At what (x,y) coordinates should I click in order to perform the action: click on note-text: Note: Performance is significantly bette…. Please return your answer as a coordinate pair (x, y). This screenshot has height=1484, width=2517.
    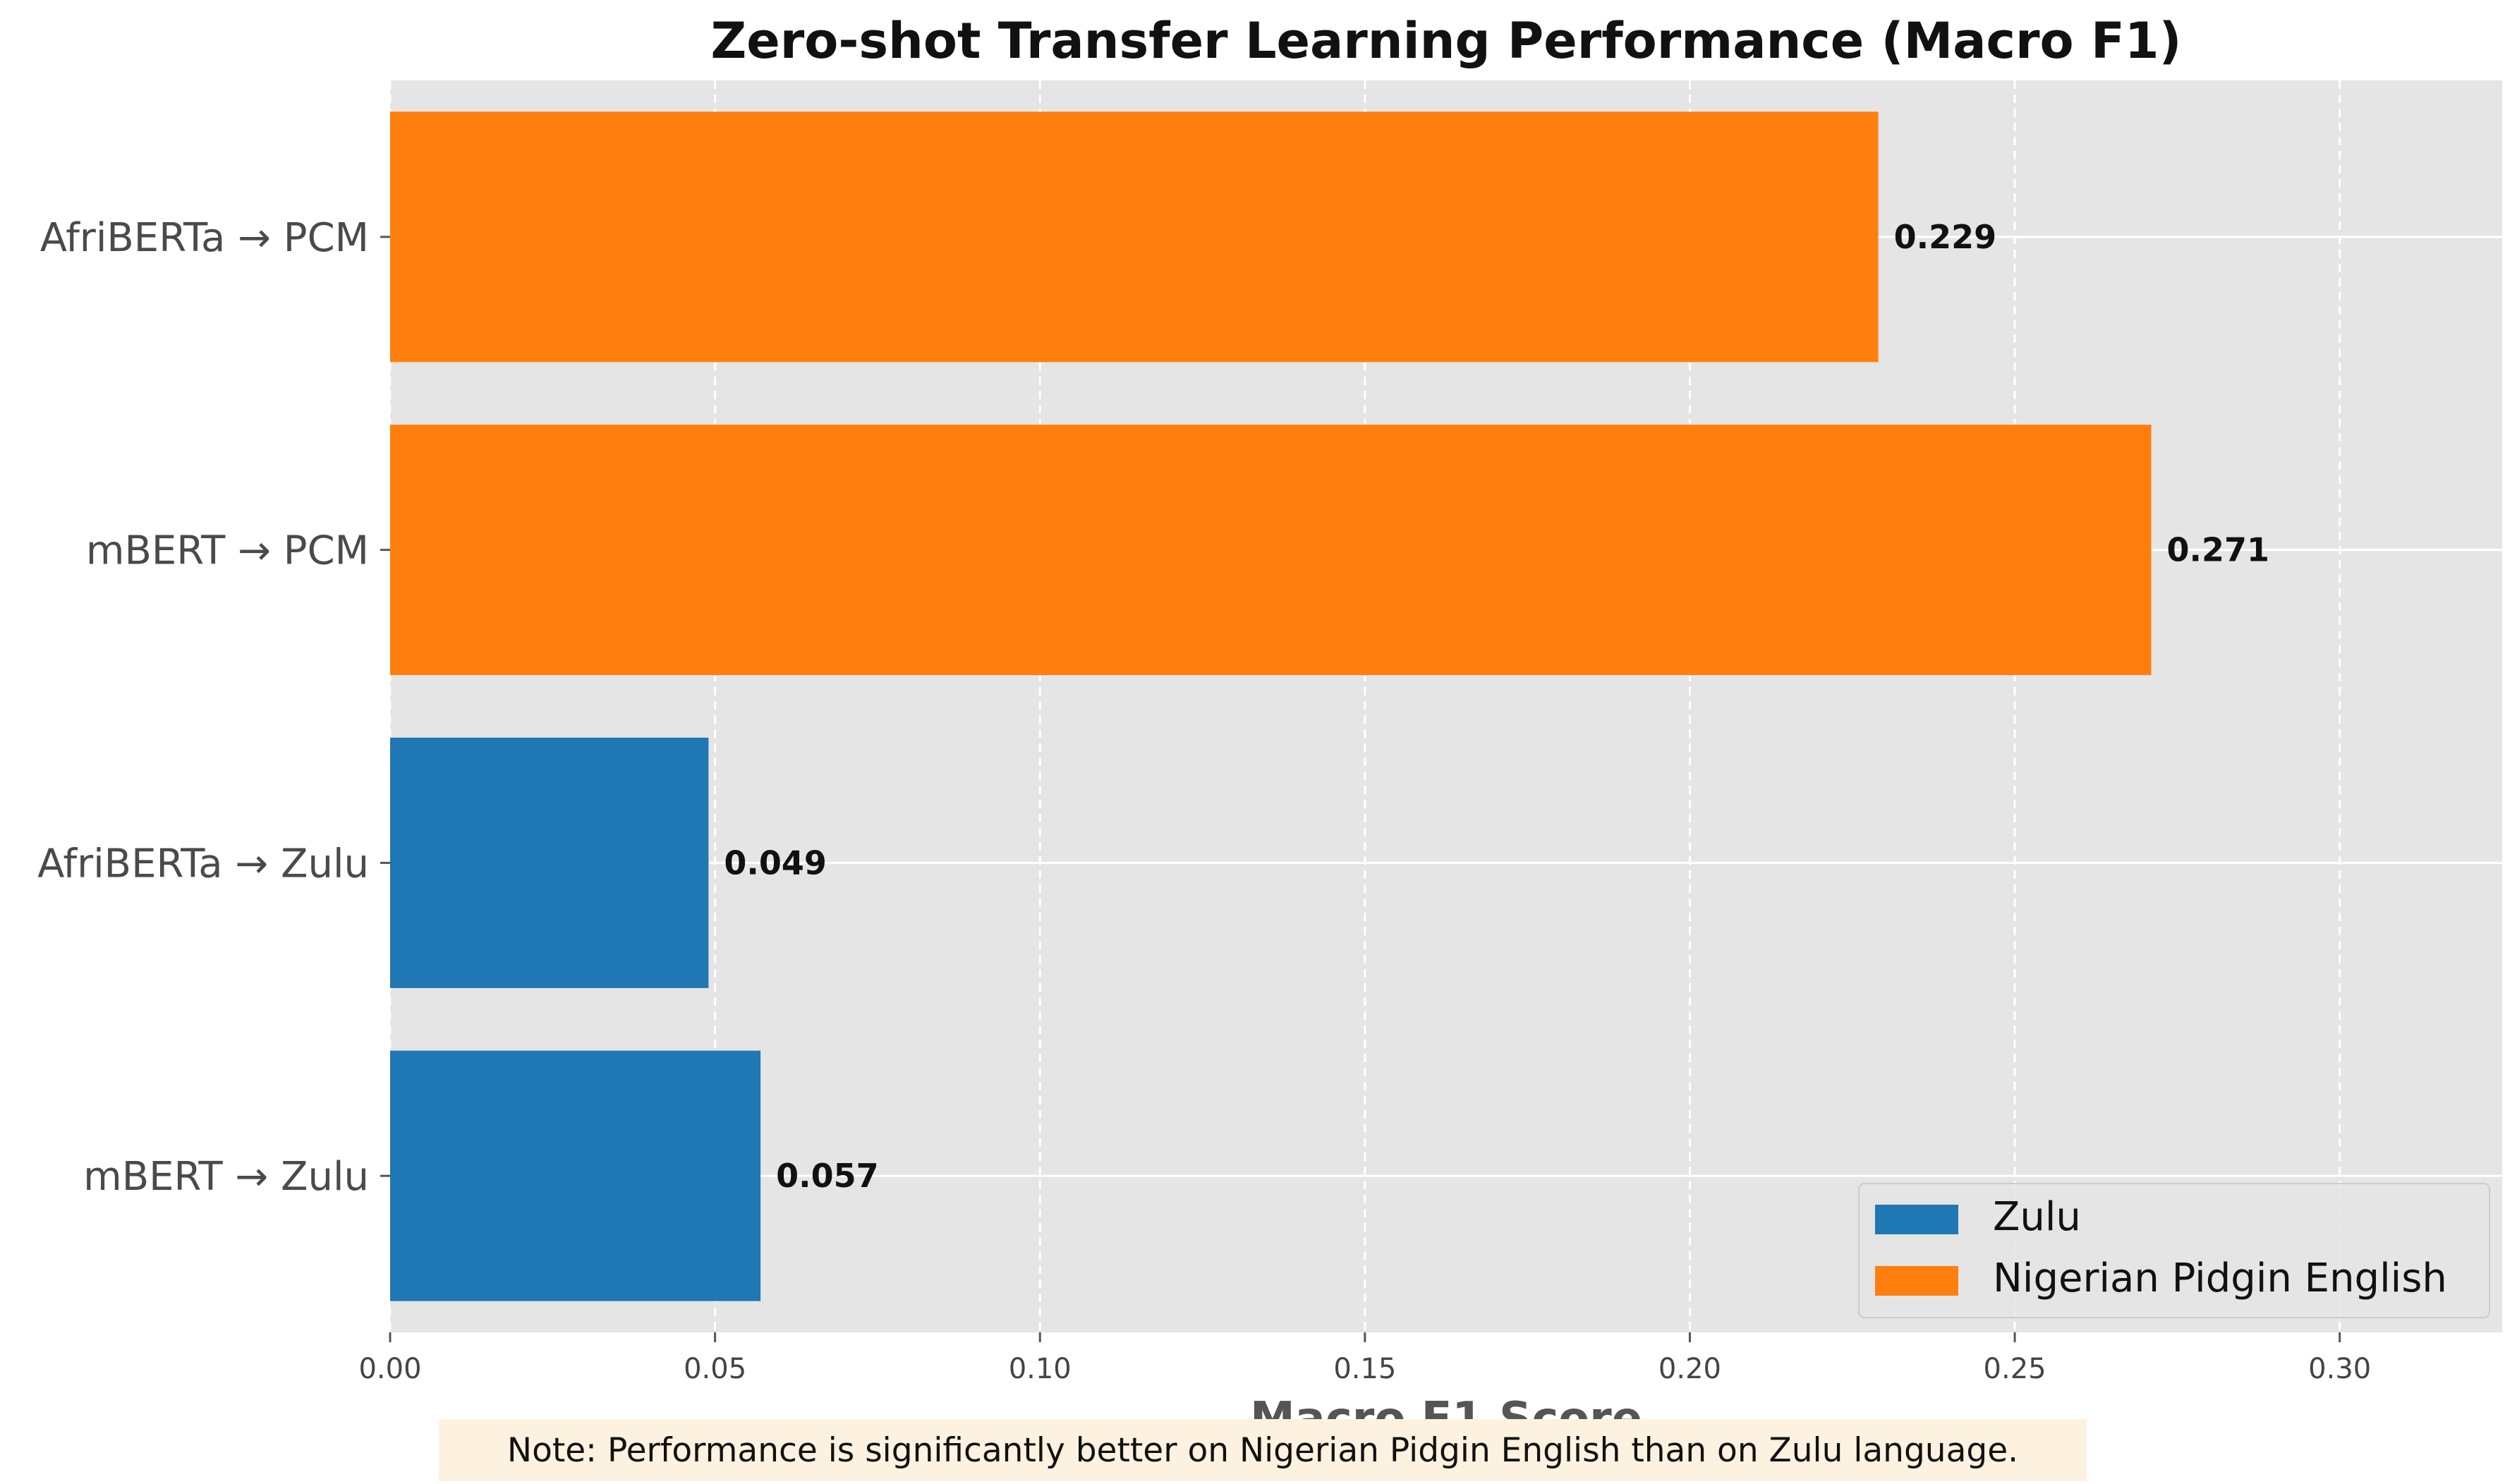
    Looking at the image, I should click on (1263, 1450).